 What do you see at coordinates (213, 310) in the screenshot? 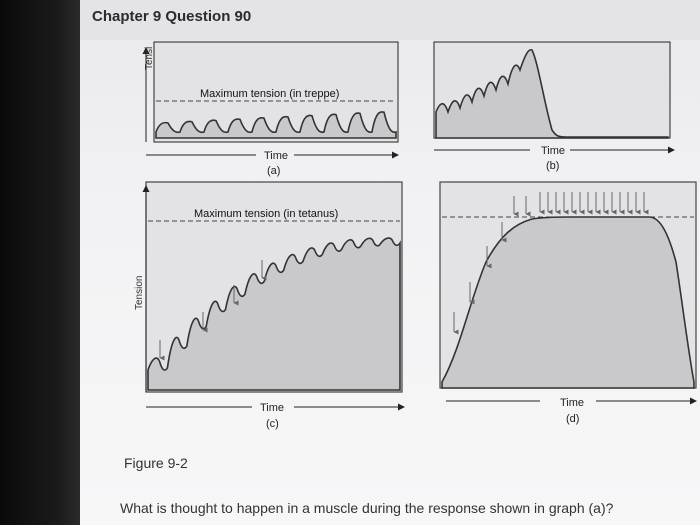
I see `graph-c-stimulus-arrows` at bounding box center [213, 310].